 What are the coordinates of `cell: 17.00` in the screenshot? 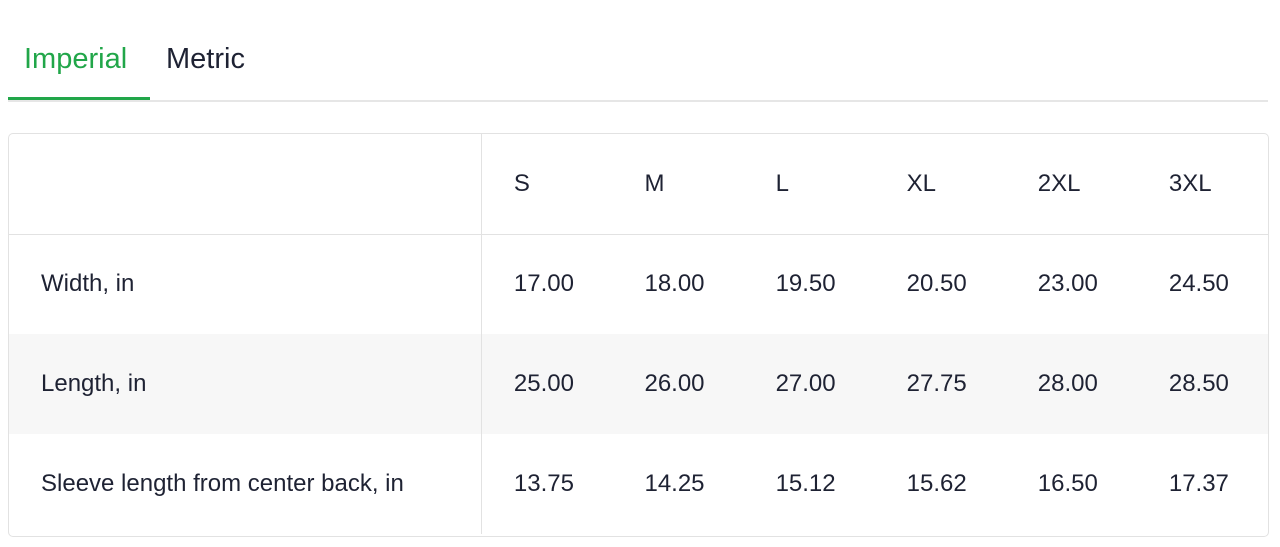 It's located at (543, 284).